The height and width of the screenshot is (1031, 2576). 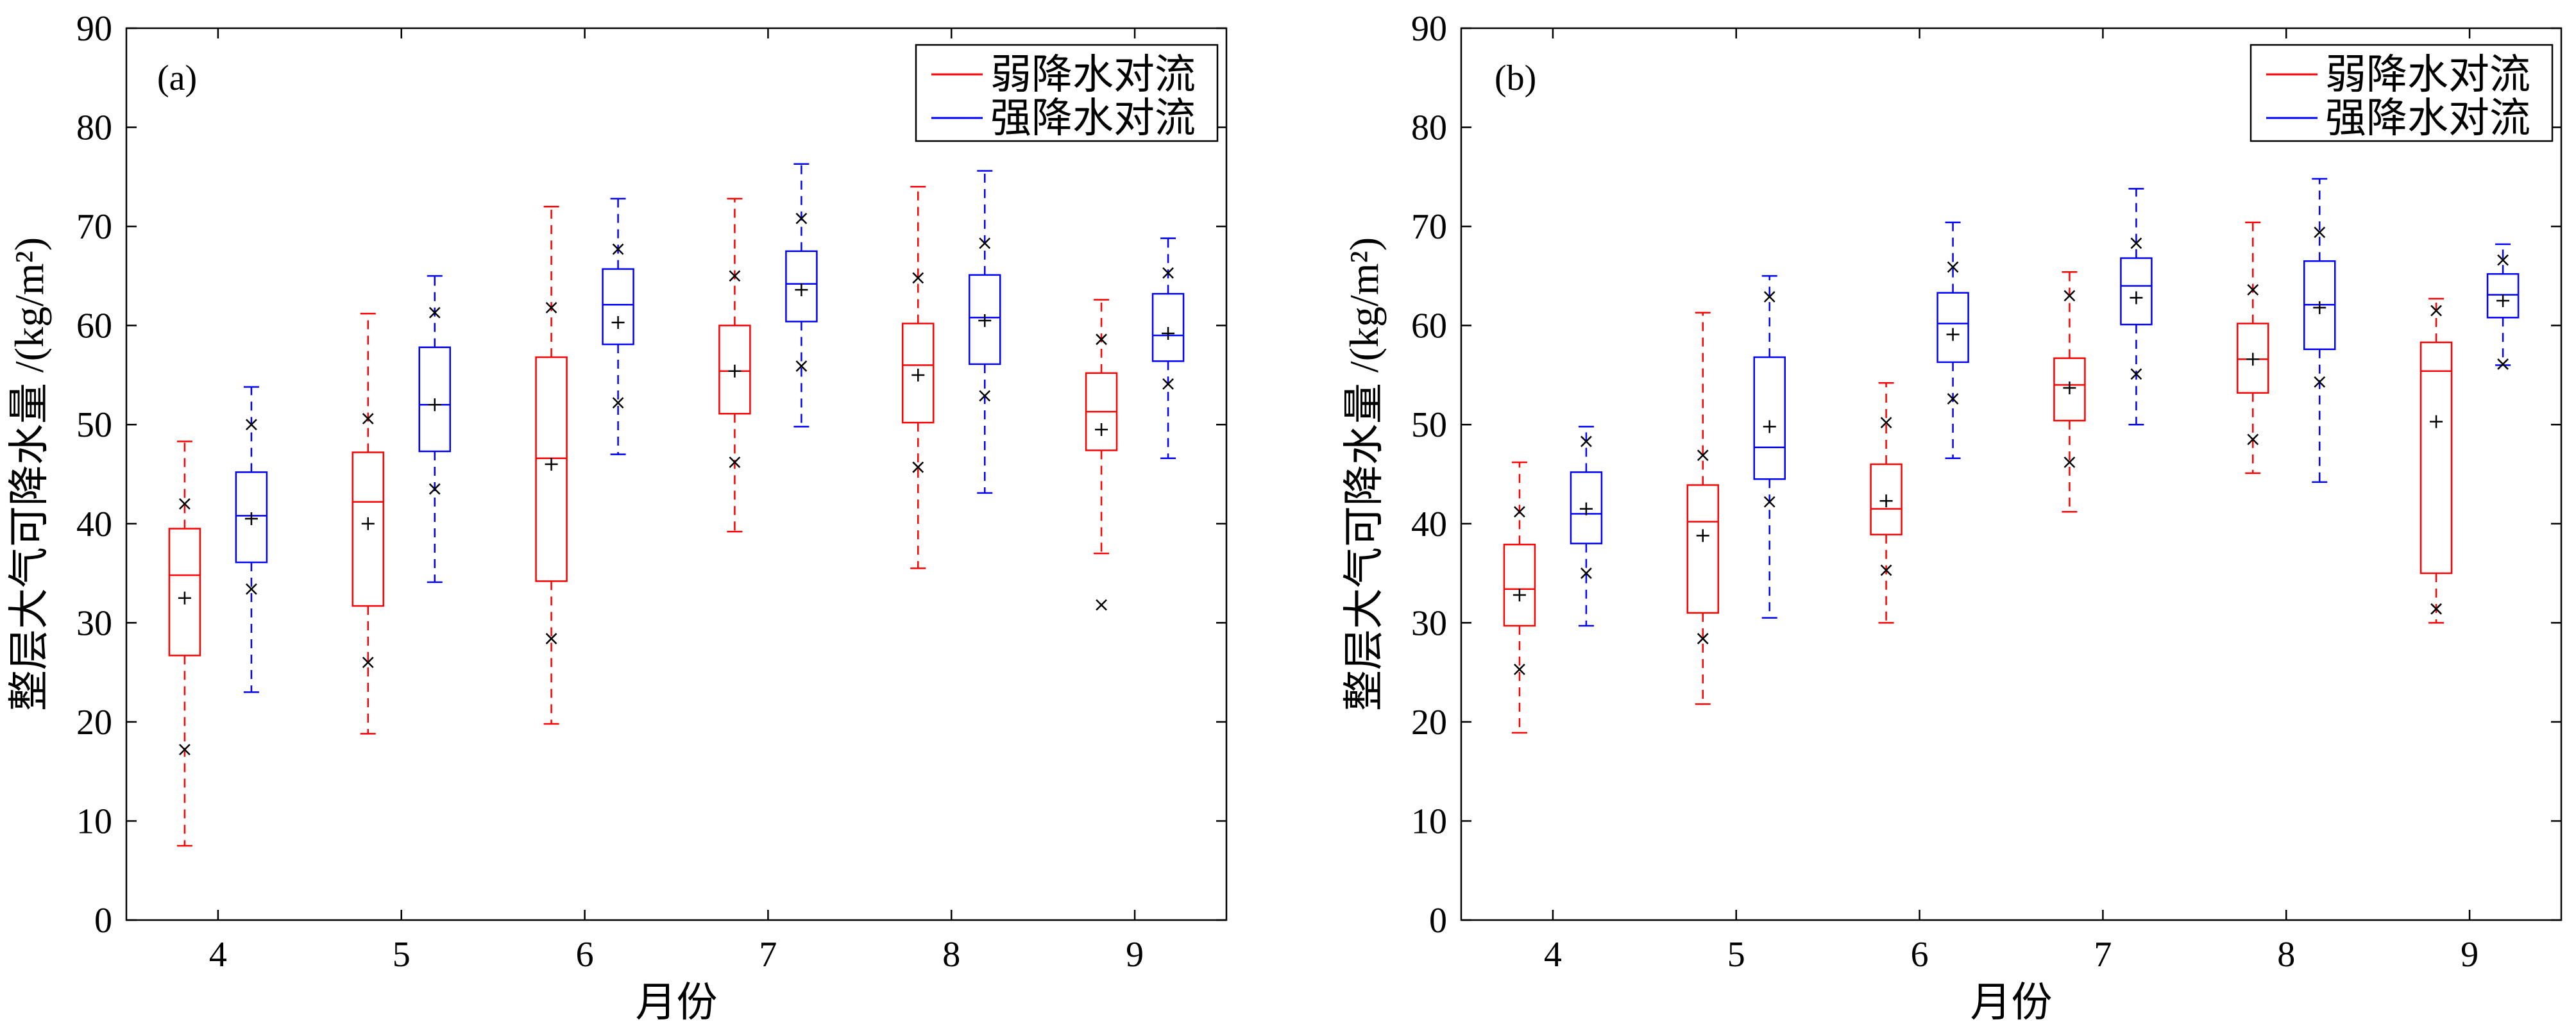 I want to click on legend-entry-label: 强降水对流, so click(x=1093, y=118).